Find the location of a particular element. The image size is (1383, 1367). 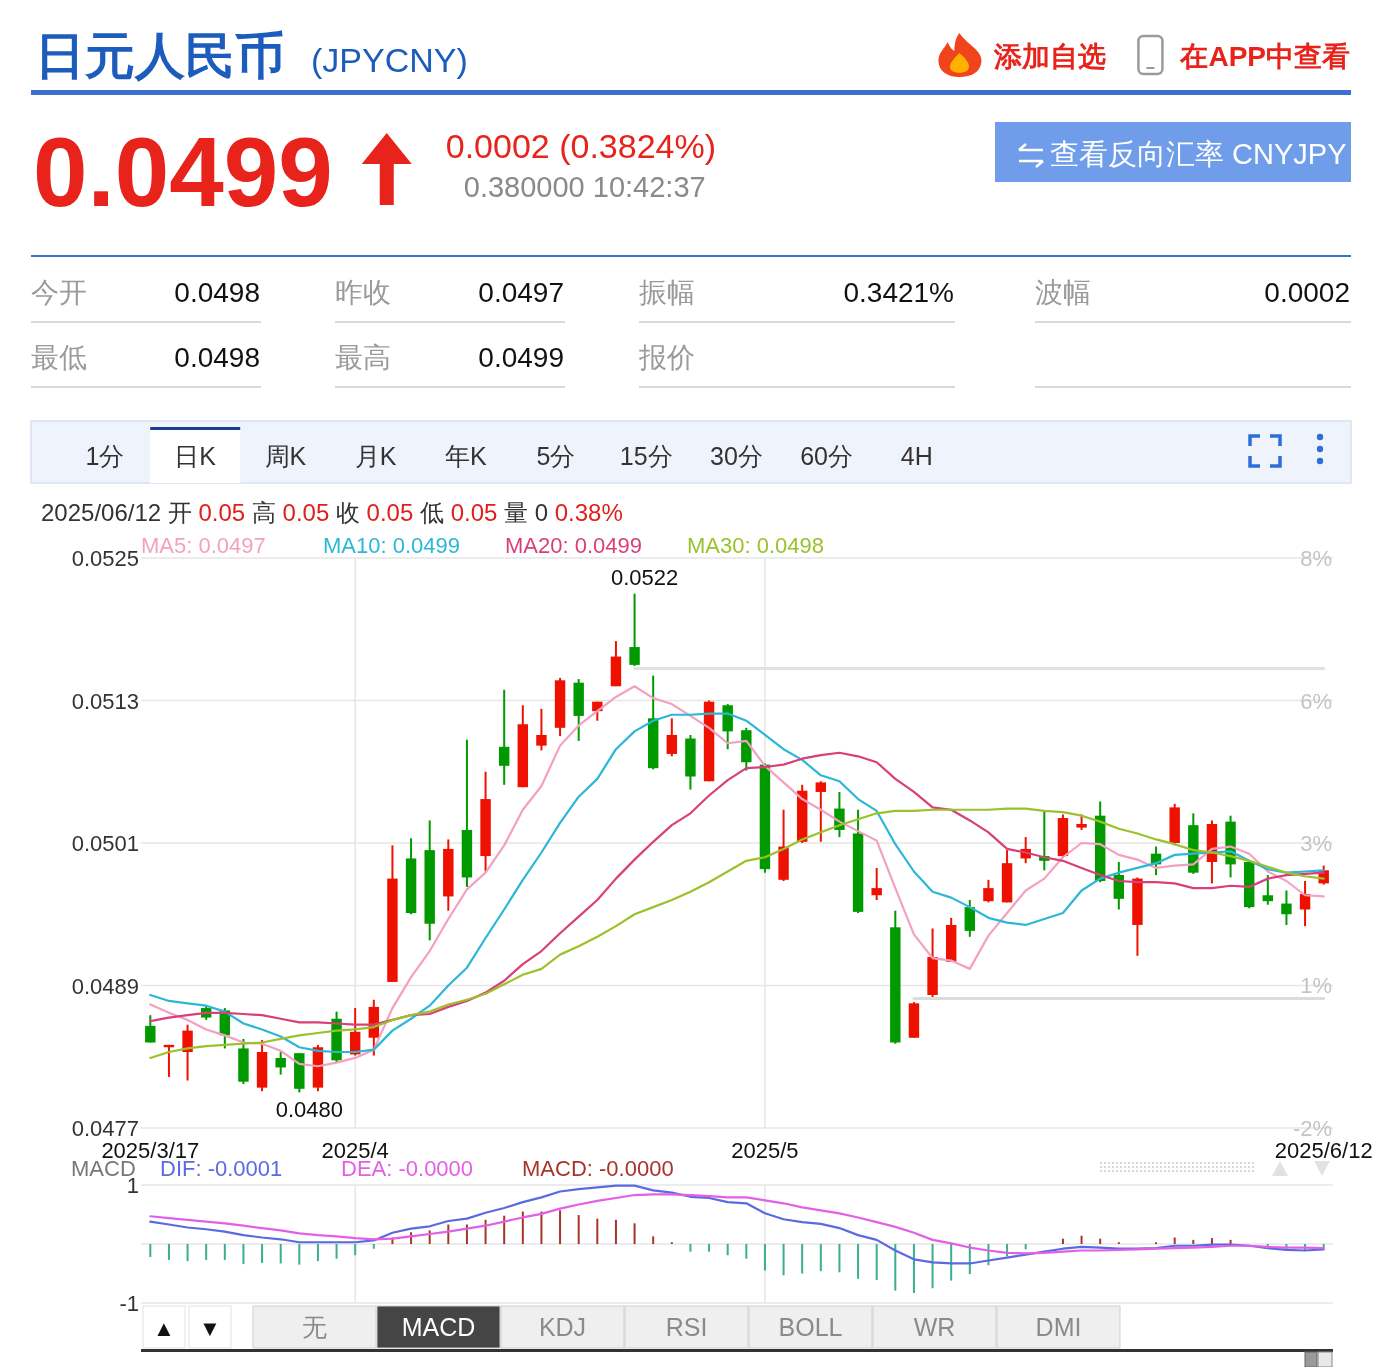

text: WR is located at coordinates (934, 1327).